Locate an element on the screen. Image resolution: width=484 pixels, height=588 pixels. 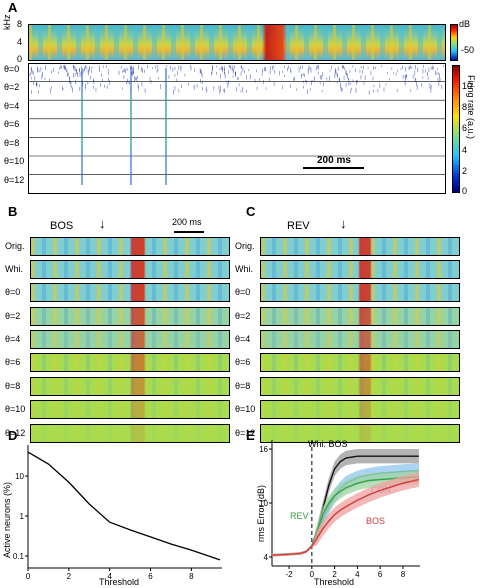
panel-e-xtick-label: 8 is located at coordinates (403, 574).